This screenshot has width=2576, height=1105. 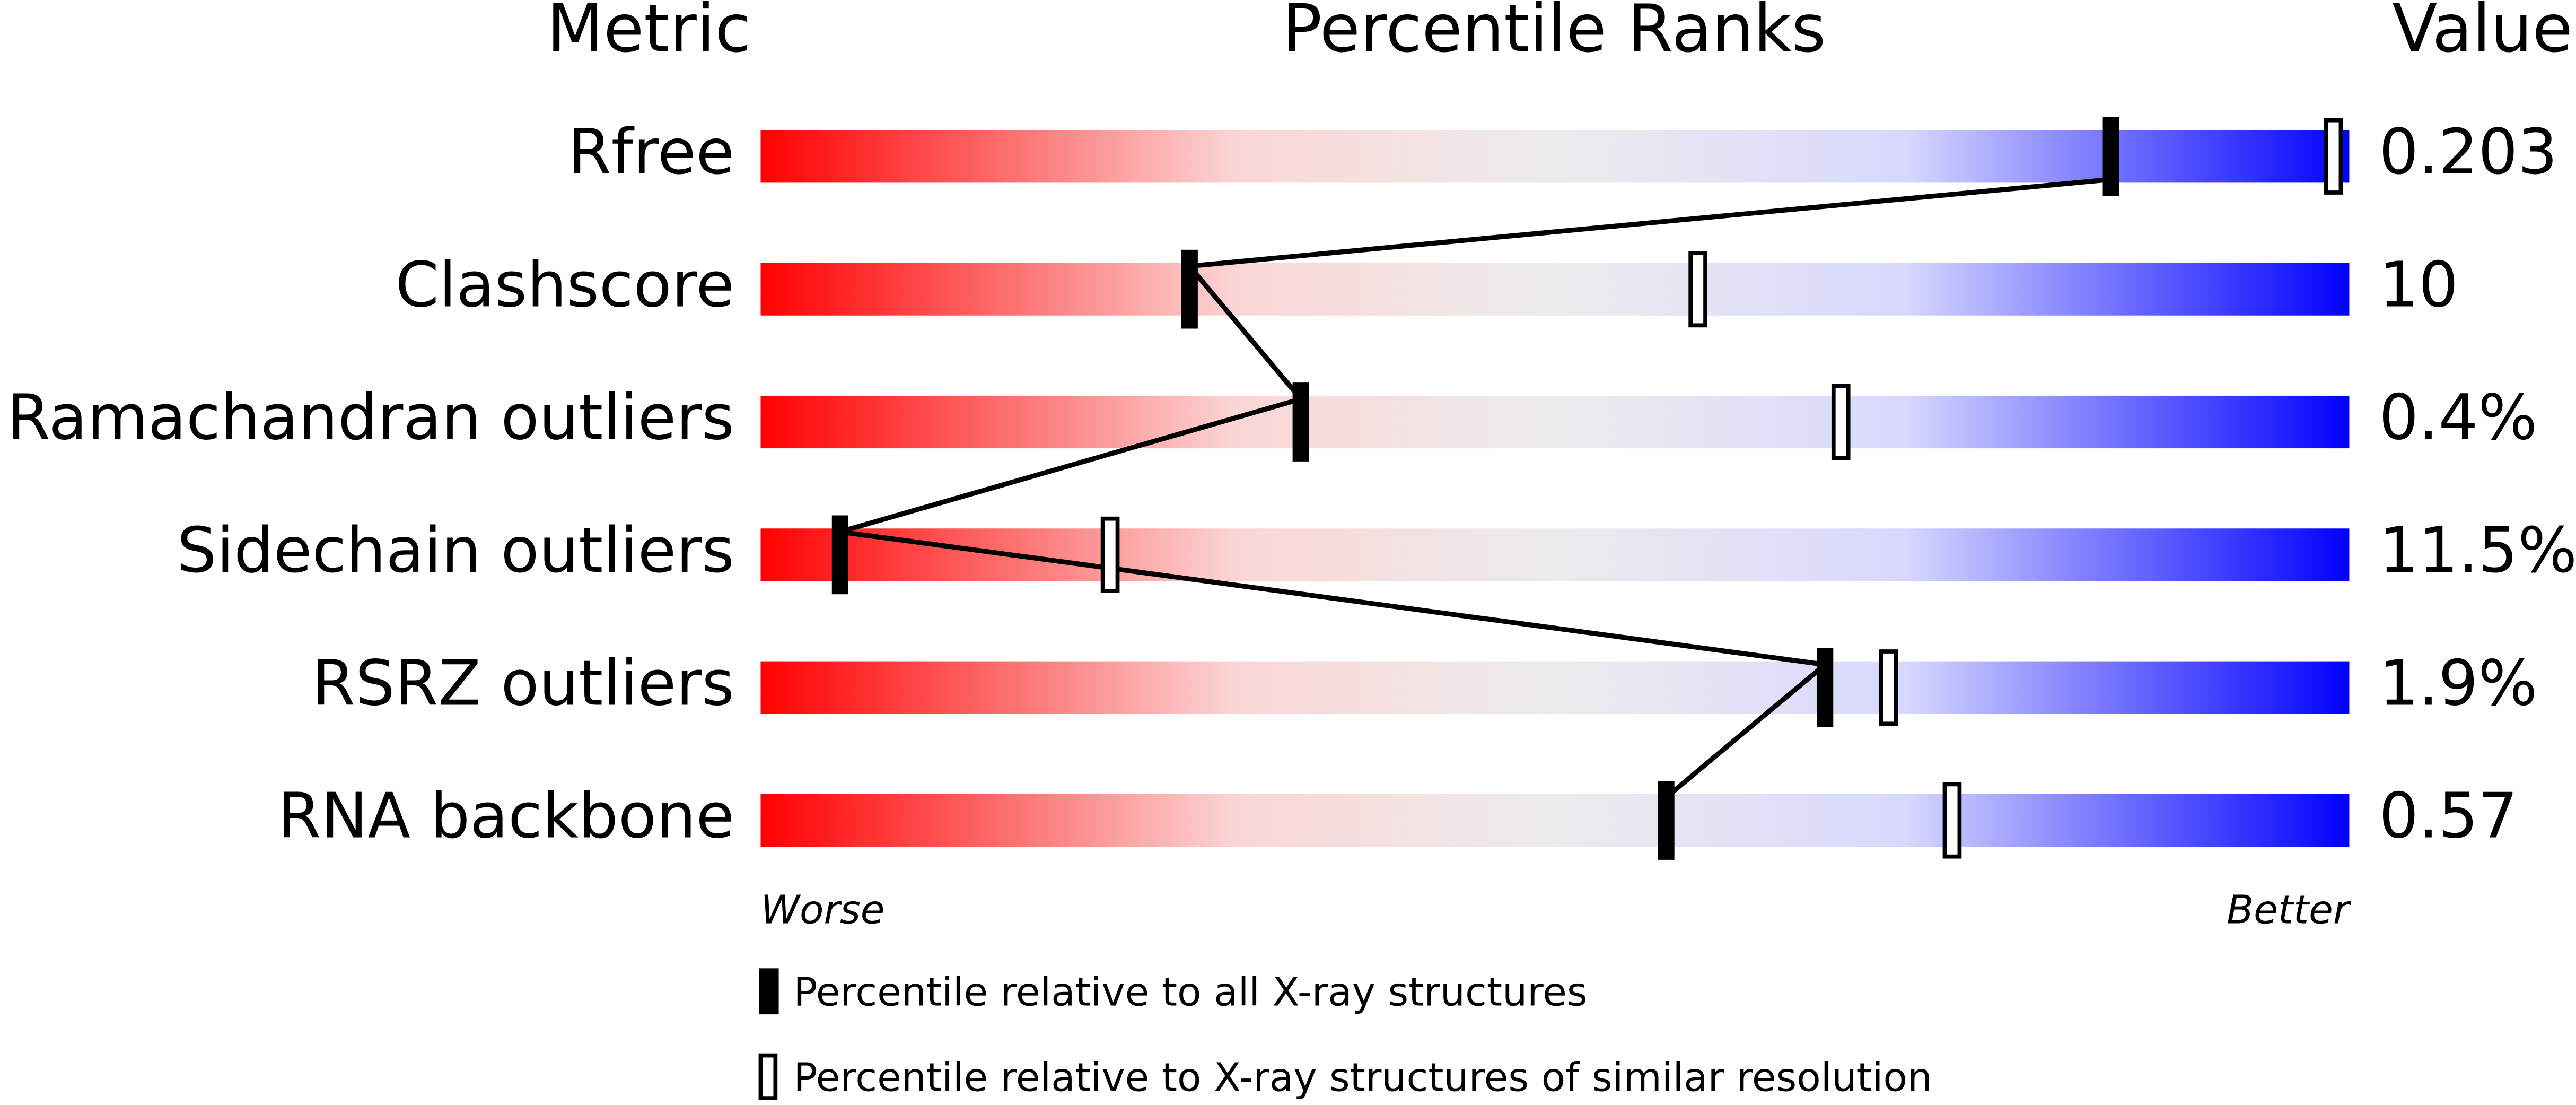 I want to click on metric-value: 10, so click(x=2418, y=284).